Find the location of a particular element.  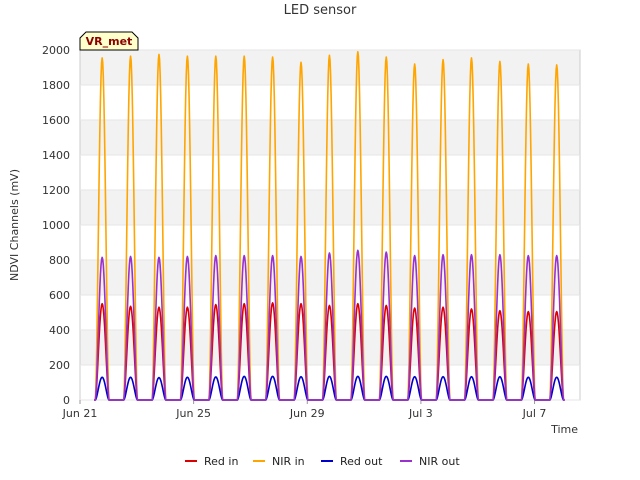

badge-label: VR_met is located at coordinates (109, 41).